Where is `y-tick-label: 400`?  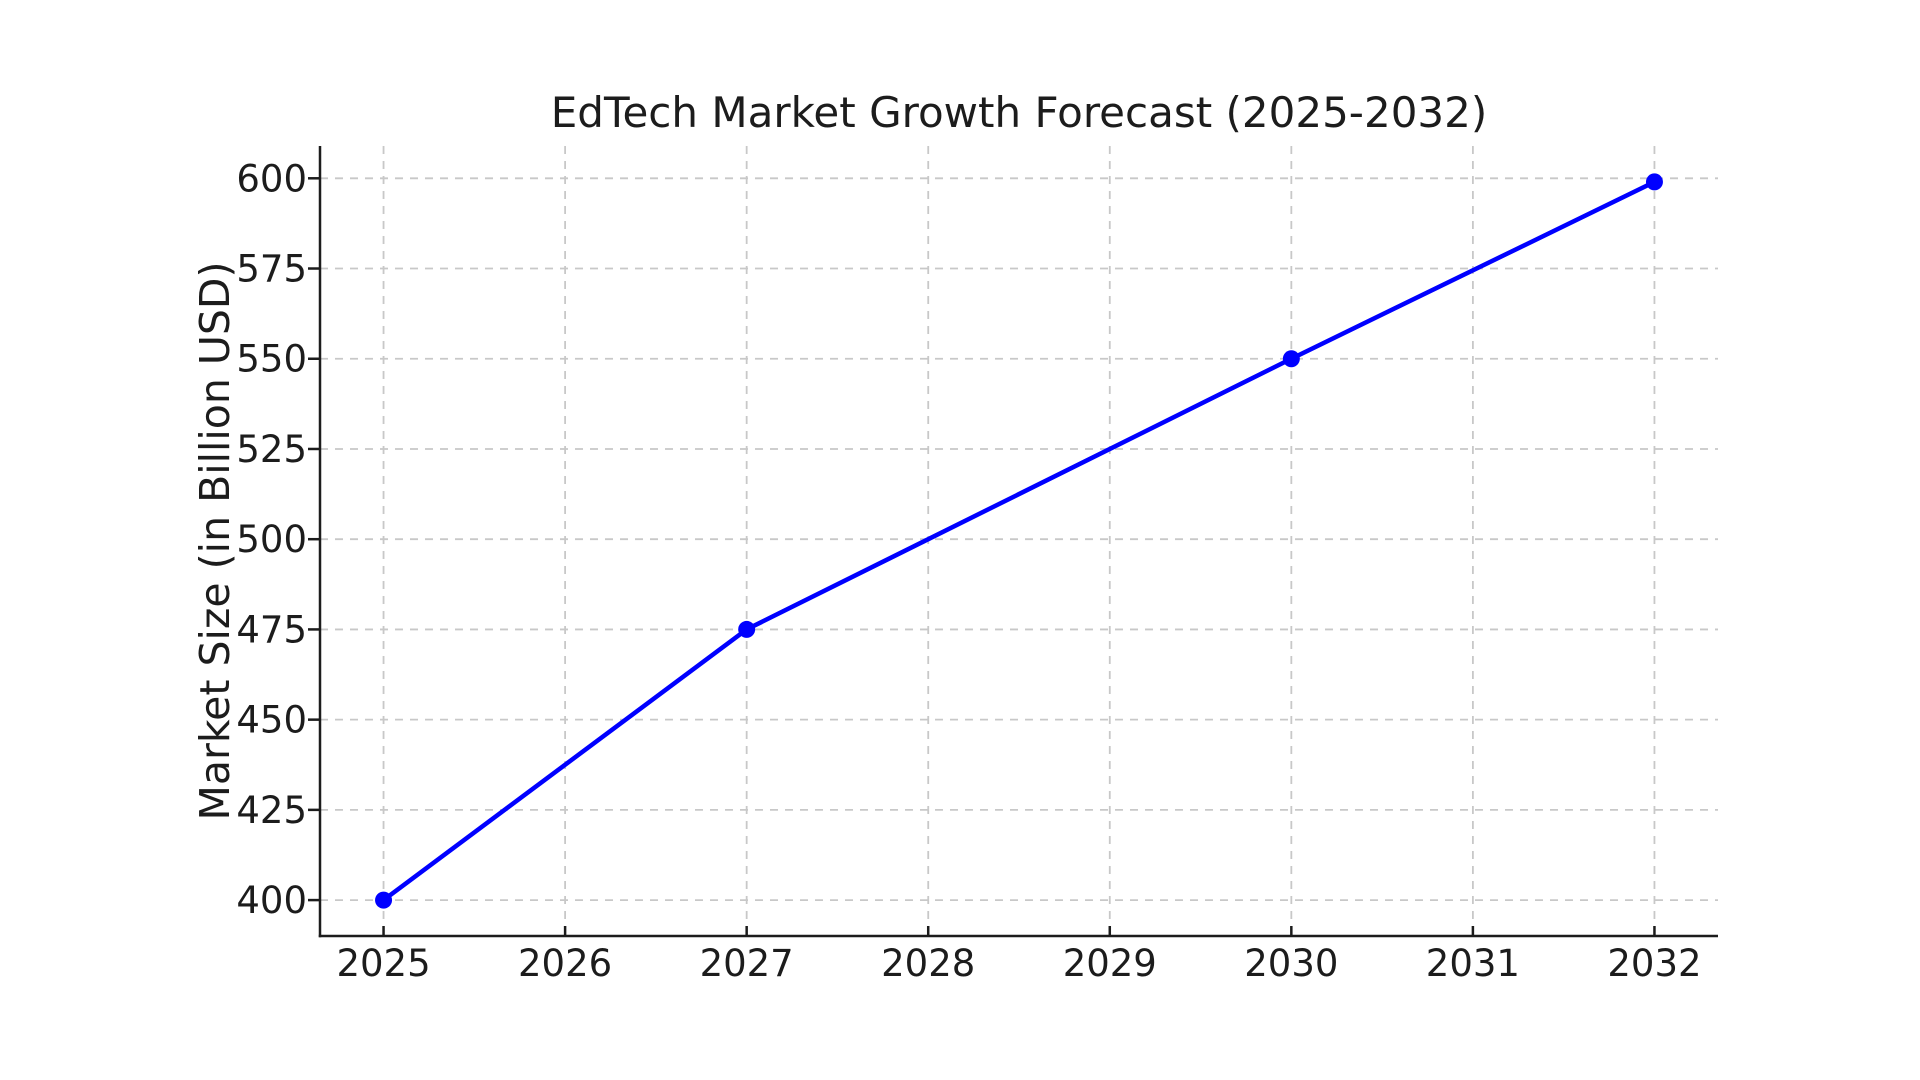
y-tick-label: 400 is located at coordinates (271, 900).